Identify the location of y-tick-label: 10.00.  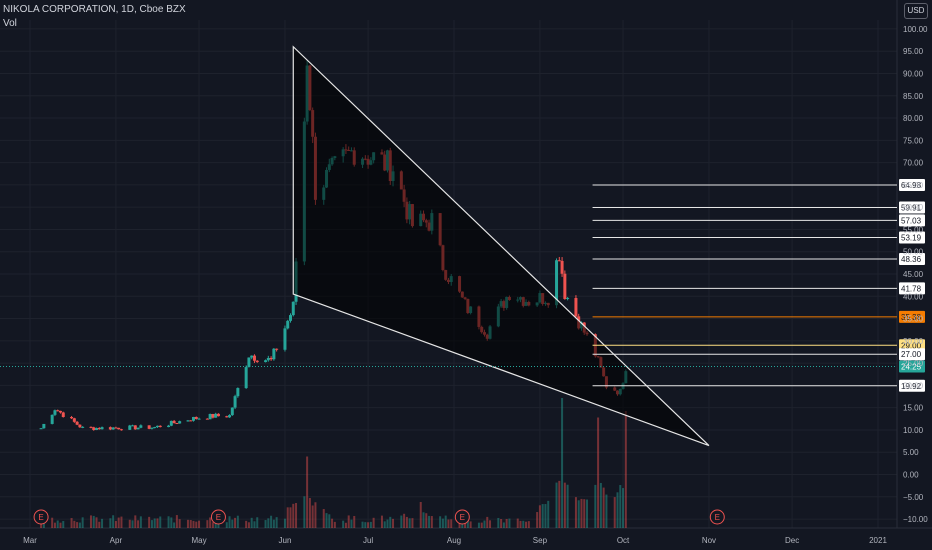
(913, 430).